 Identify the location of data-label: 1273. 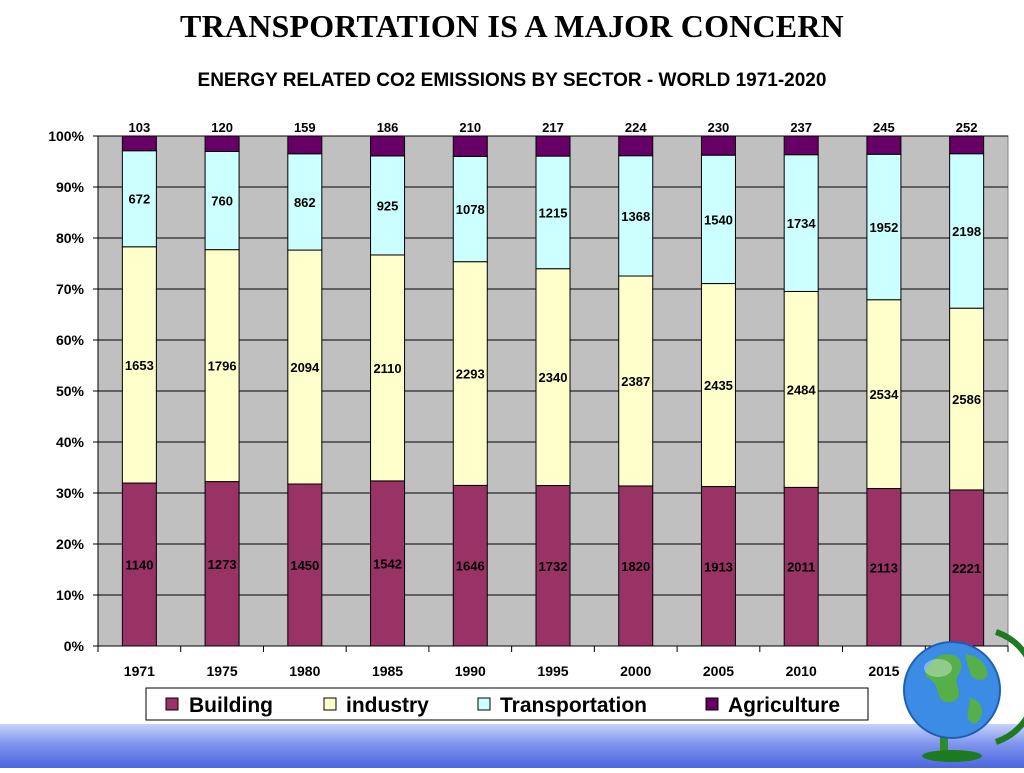
(222, 564).